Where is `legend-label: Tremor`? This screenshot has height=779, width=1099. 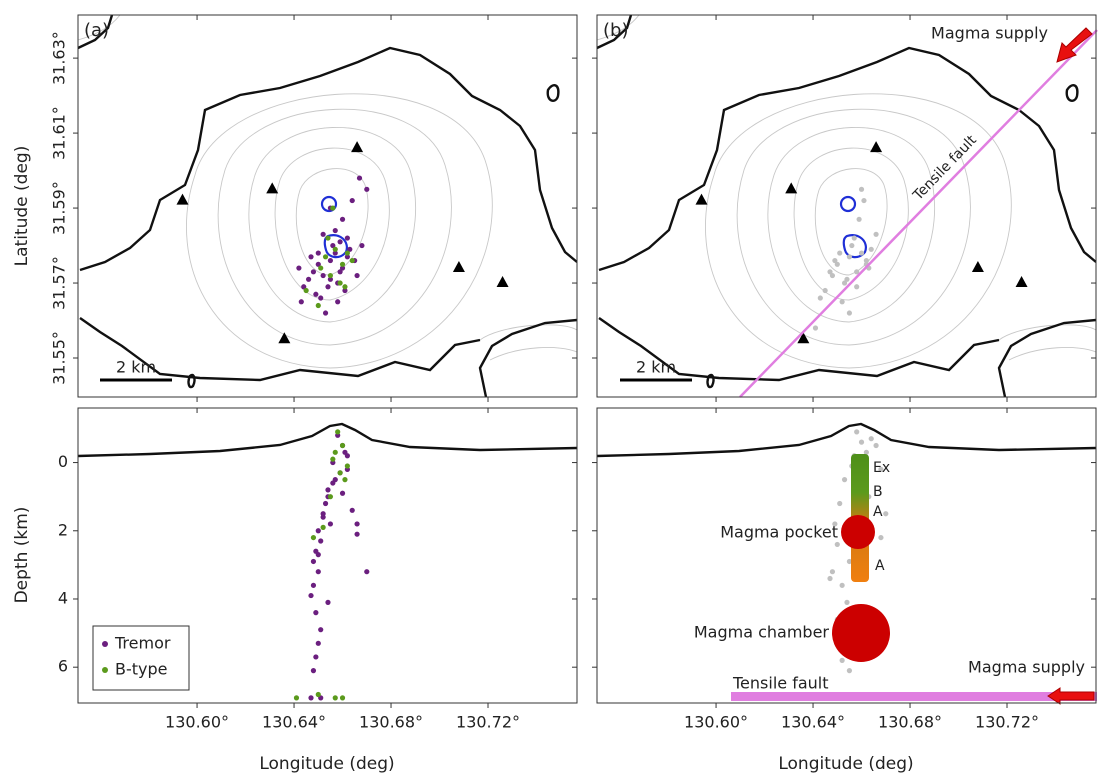
legend-label: Tremor is located at coordinates (142, 643).